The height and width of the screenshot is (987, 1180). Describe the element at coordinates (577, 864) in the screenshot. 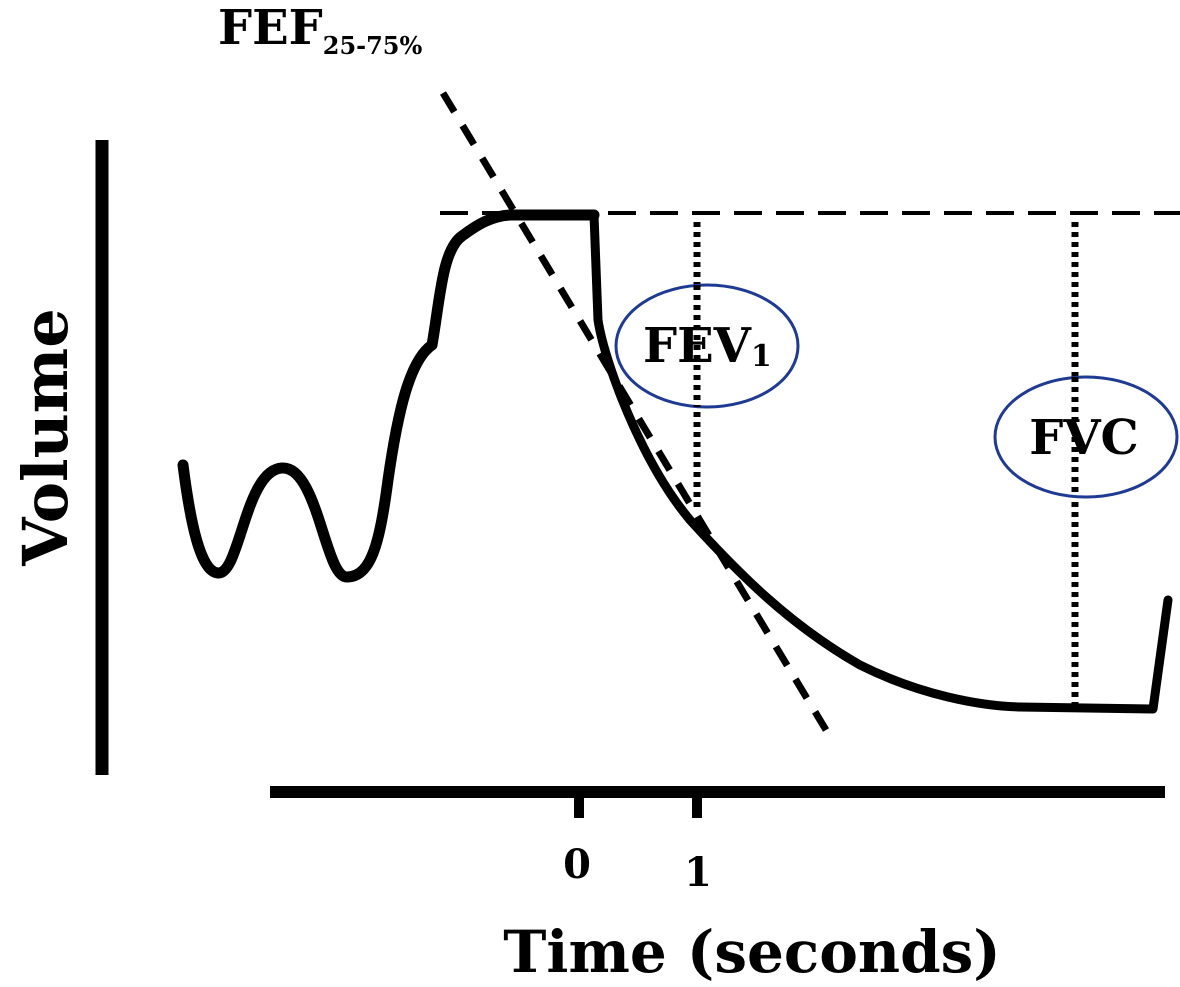

I see `x-tick-label-0: 0` at that location.